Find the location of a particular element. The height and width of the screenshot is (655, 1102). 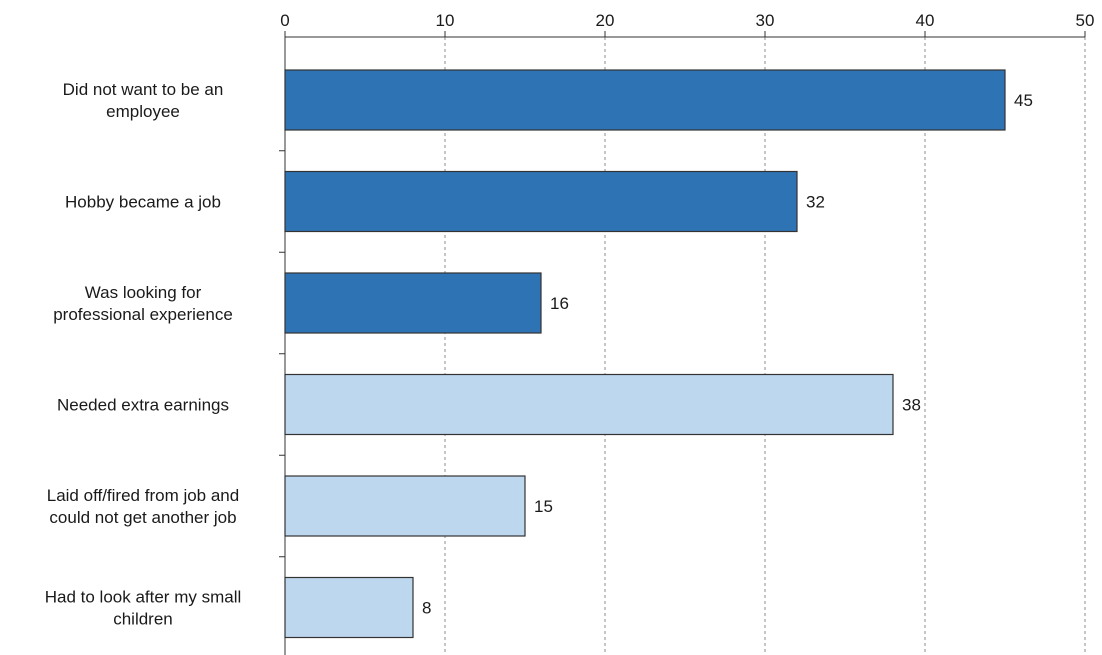

data-label: 32 is located at coordinates (815, 202).